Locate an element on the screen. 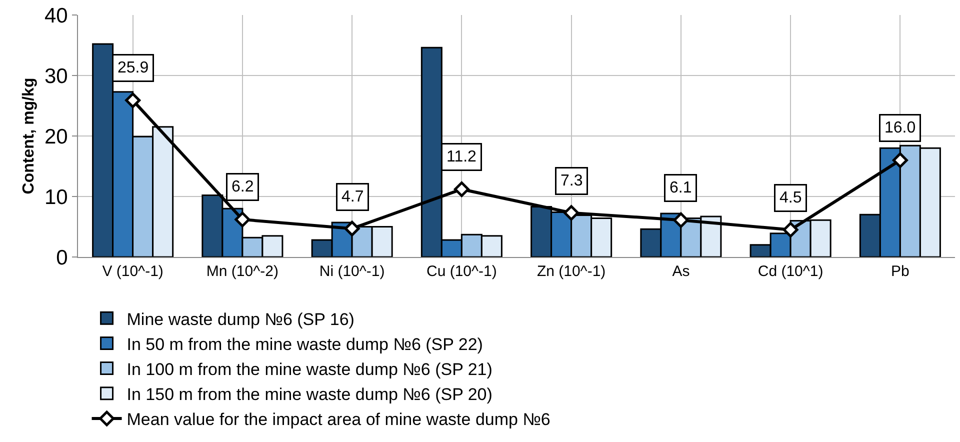 The image size is (960, 442). data-label: 6.2 is located at coordinates (243, 187).